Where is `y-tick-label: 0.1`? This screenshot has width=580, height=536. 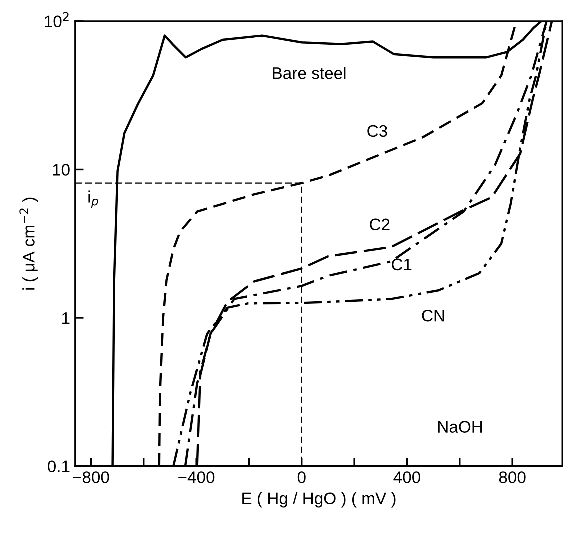
y-tick-label: 0.1 is located at coordinates (59, 466).